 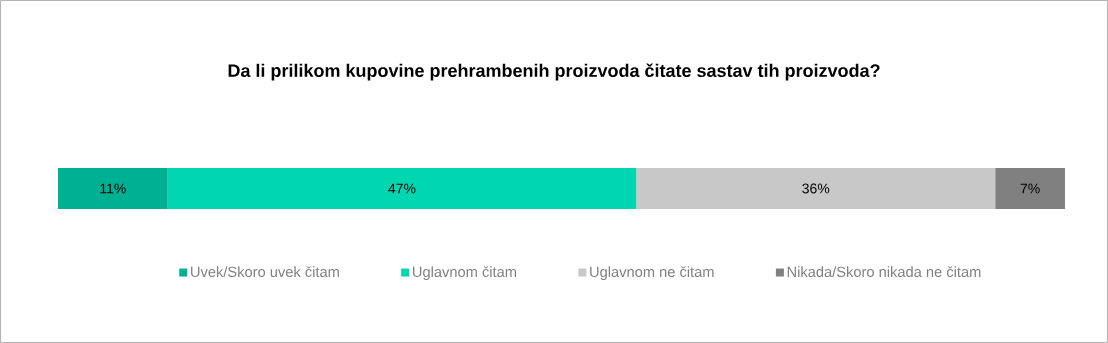 What do you see at coordinates (554, 72) in the screenshot?
I see `chart-title: Da li prilikom kupovine prehrambenih proizvoda čitate sastav tih proizvoda?` at bounding box center [554, 72].